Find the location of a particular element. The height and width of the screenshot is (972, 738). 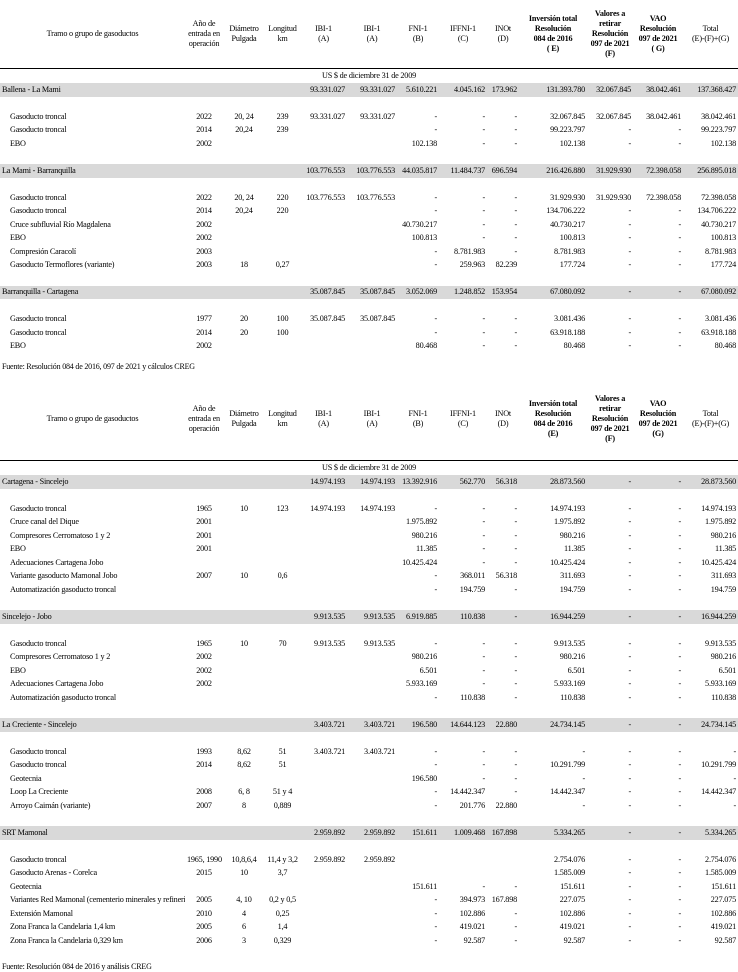

cell: 10.291.799 is located at coordinates (718, 765).